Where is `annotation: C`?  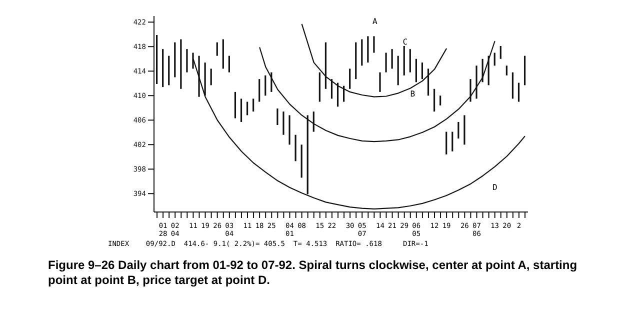
annotation: C is located at coordinates (405, 41).